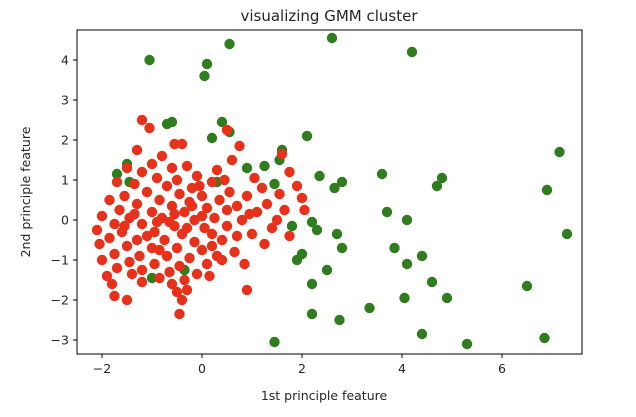 The image size is (636, 417). Describe the element at coordinates (65, 220) in the screenshot. I see `y-tick-label: 0` at that location.